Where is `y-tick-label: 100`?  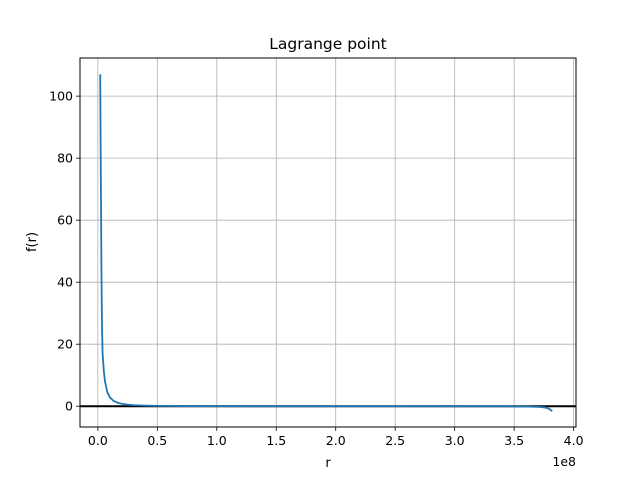
y-tick-label: 100 is located at coordinates (61, 96).